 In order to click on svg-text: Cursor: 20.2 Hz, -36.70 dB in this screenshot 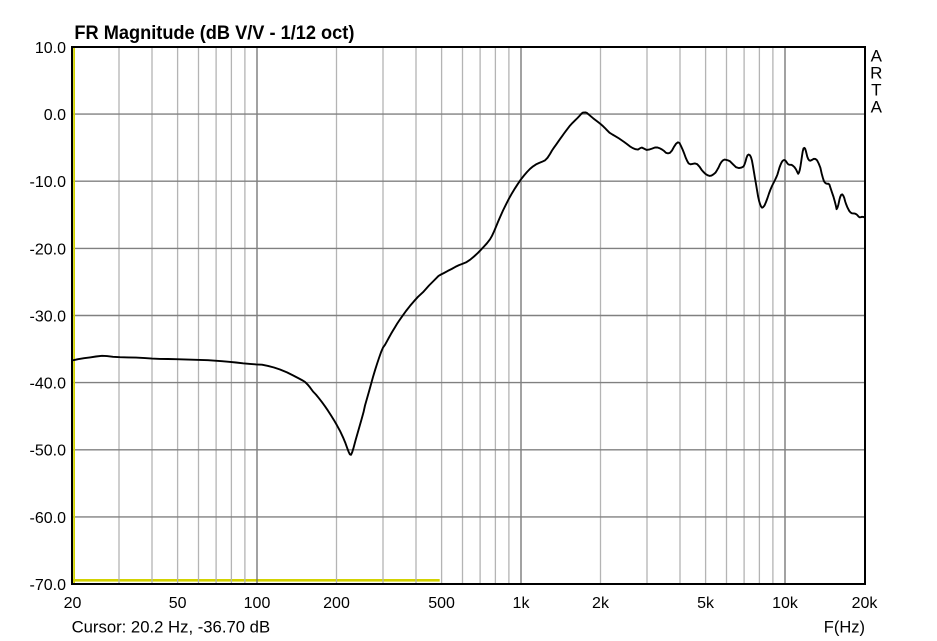, I will do `click(171, 626)`.